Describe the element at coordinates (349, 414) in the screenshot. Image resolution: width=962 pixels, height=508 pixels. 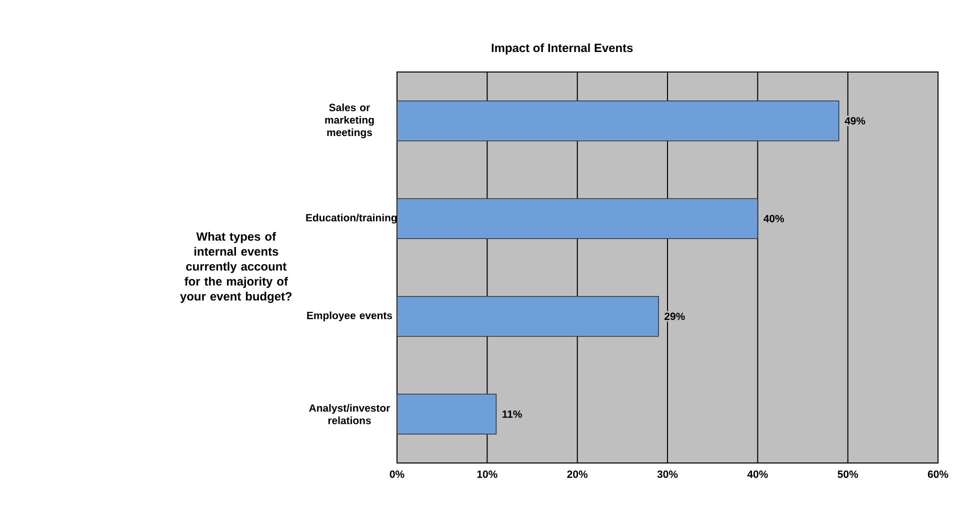
I see `y-tick-label: Analyst/investor relations` at that location.